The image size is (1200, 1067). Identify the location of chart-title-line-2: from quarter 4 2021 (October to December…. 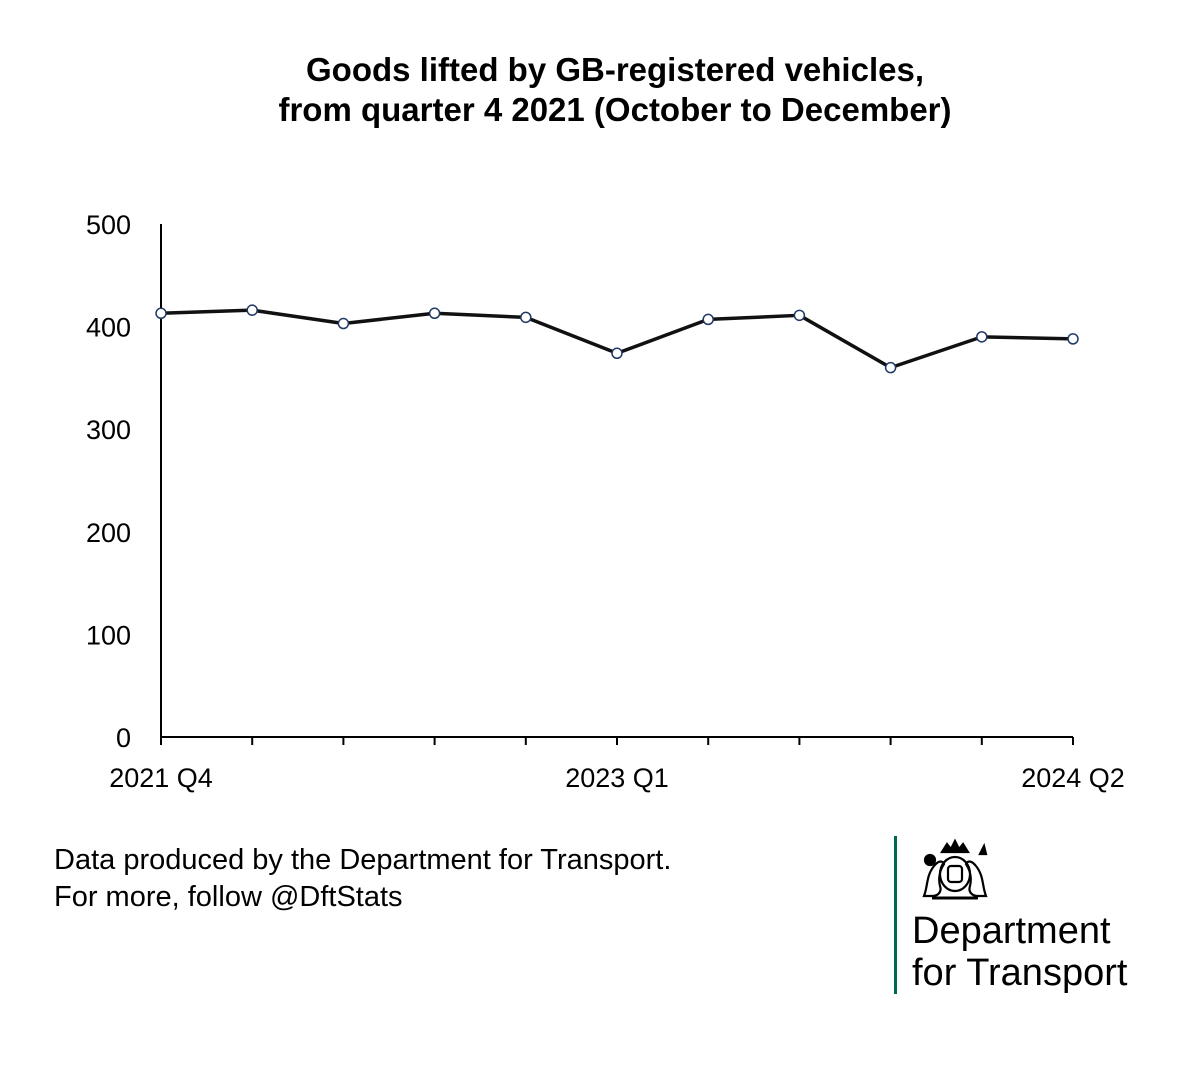
(615, 109).